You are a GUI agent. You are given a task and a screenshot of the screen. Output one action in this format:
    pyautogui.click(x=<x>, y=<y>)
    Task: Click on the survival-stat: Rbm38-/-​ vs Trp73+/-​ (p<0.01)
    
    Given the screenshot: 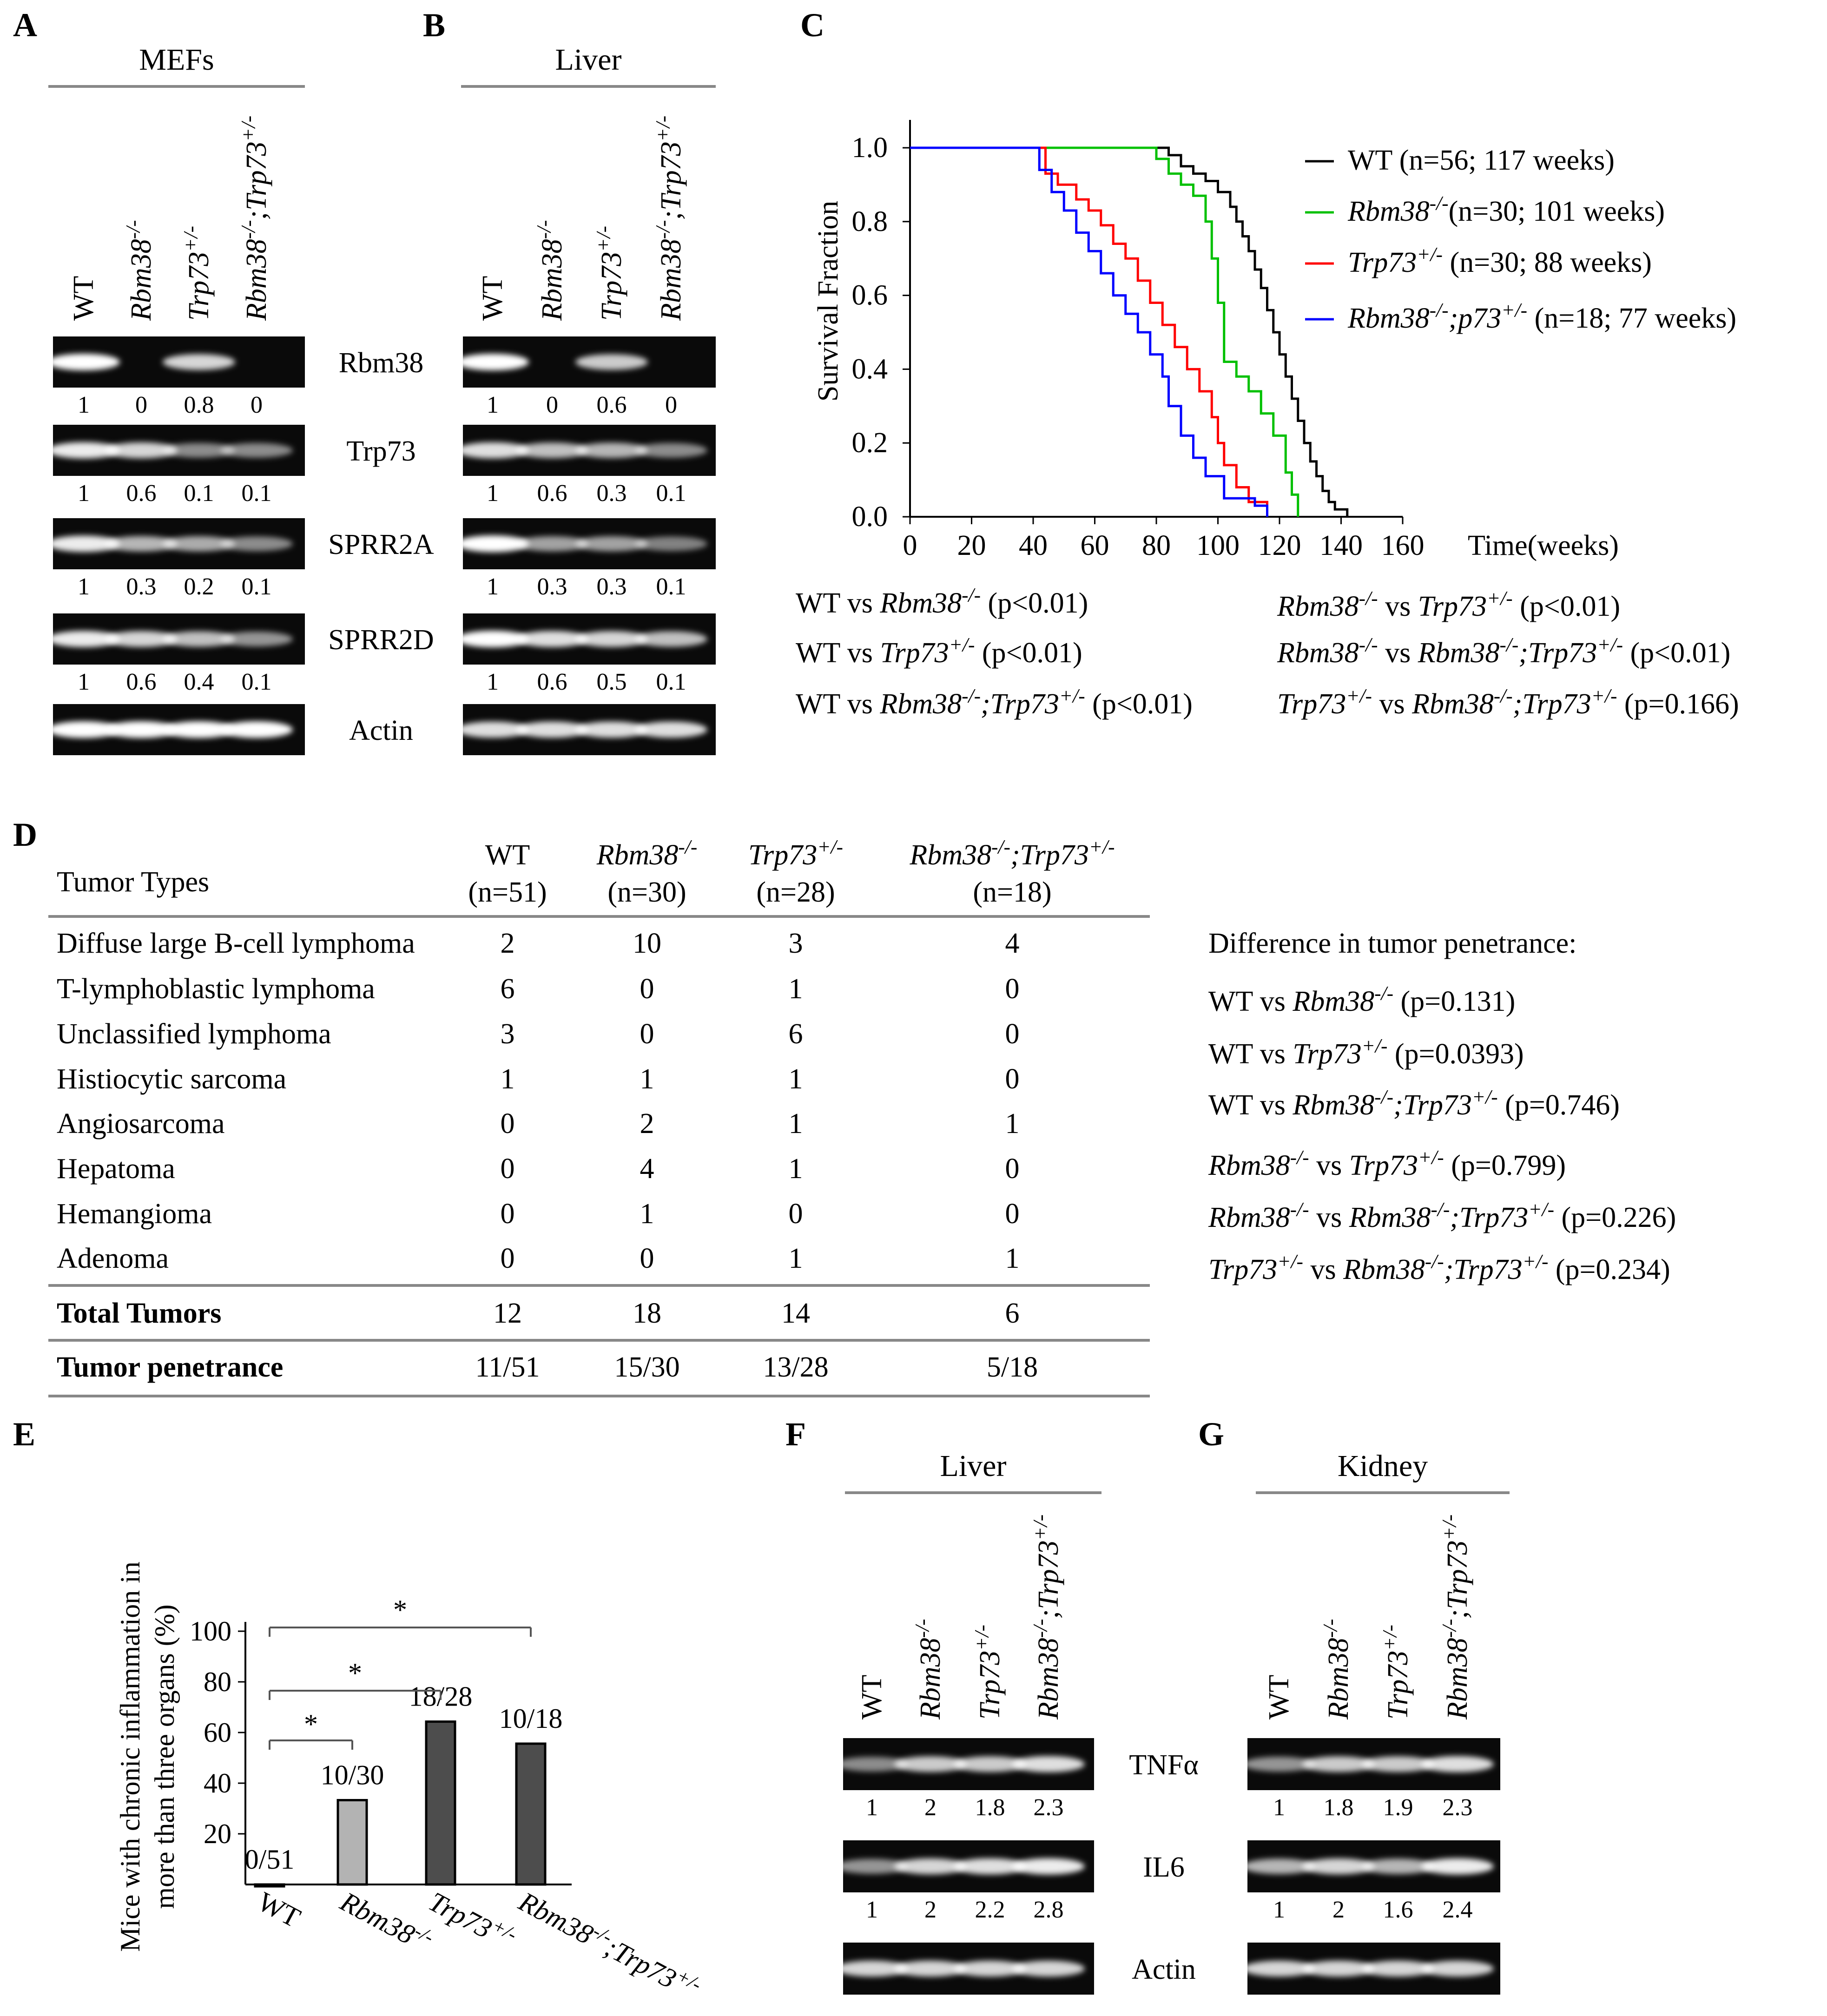 What is the action you would take?
    pyautogui.click(x=1448, y=605)
    